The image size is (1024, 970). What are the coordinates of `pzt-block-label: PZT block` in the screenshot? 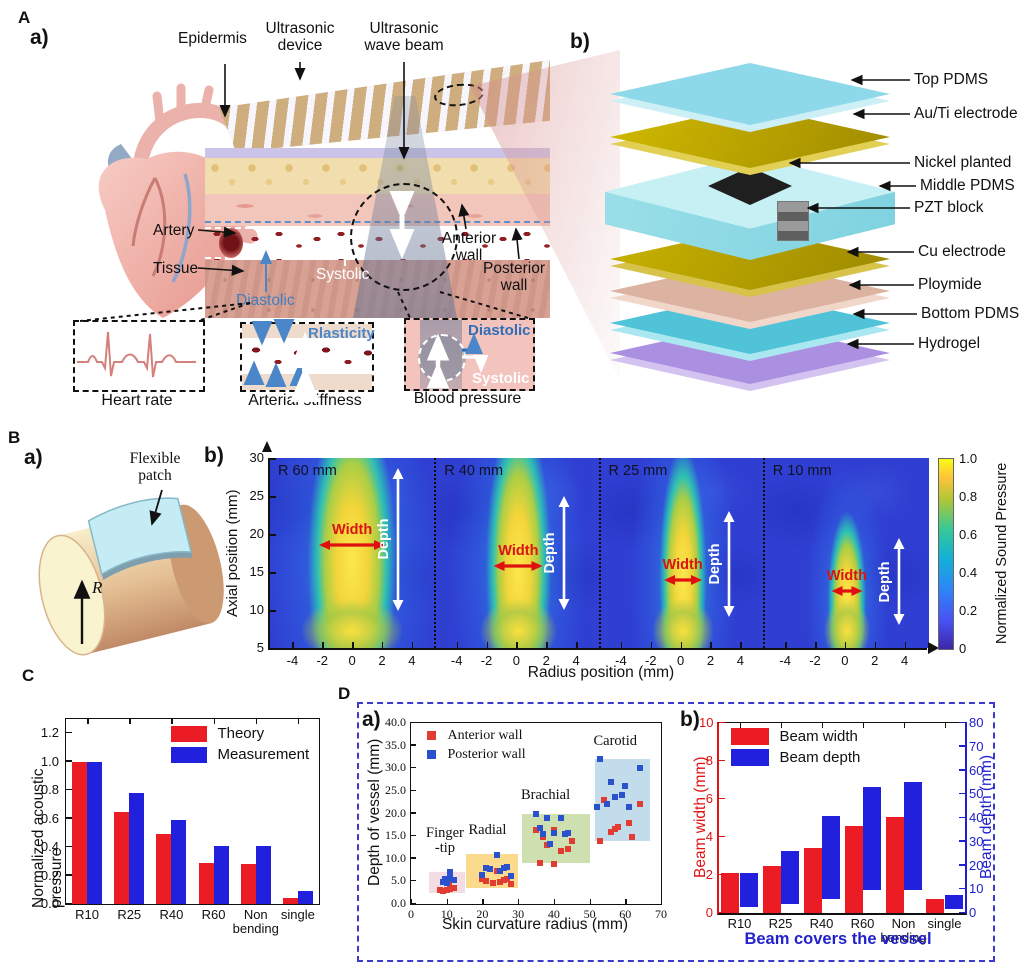 It's located at (949, 207).